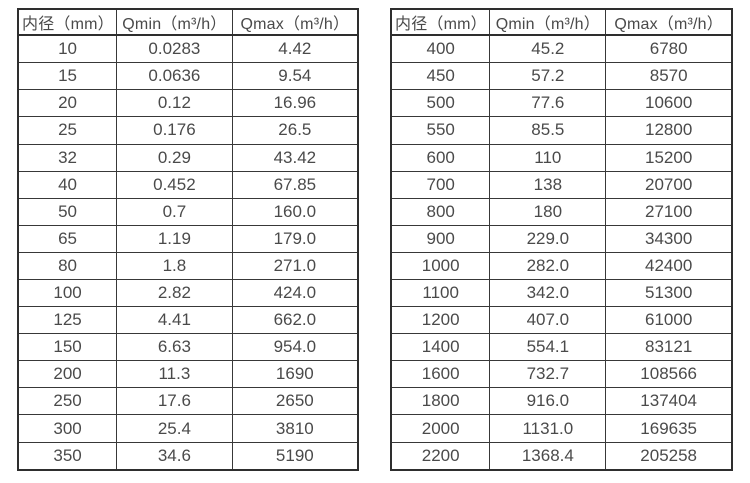  What do you see at coordinates (548, 374) in the screenshot?
I see `cell-qmin: 732.7` at bounding box center [548, 374].